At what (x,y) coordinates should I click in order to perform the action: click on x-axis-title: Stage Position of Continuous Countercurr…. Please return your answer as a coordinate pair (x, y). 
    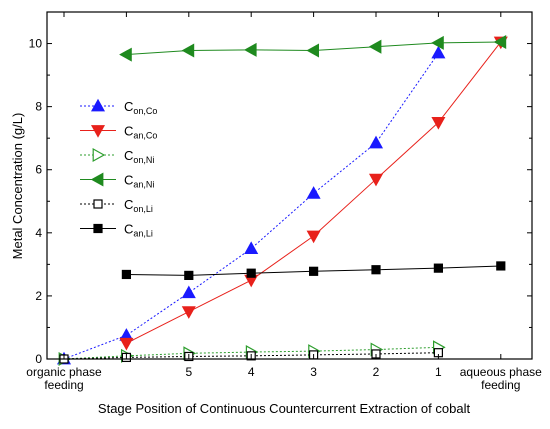
    Looking at the image, I should click on (284, 408).